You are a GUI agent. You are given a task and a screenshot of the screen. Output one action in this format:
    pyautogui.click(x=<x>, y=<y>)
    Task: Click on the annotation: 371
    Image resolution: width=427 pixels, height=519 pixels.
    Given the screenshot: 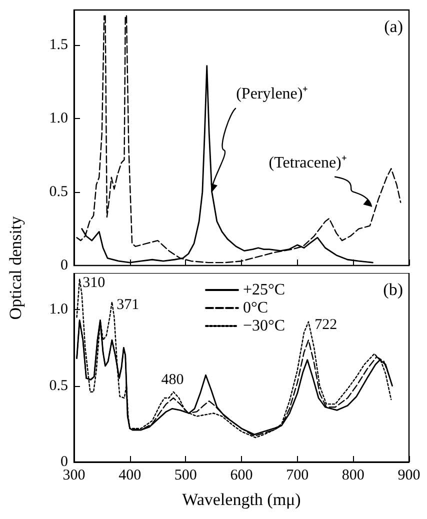 What is the action you would take?
    pyautogui.click(x=128, y=304)
    